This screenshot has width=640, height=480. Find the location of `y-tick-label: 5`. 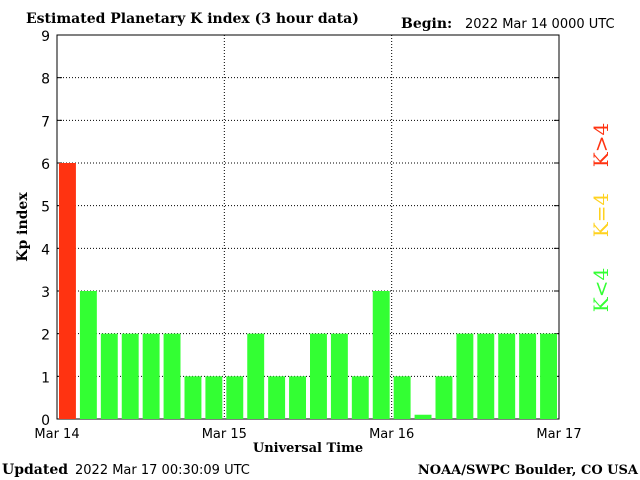

y-tick-label: 5 is located at coordinates (45, 208).